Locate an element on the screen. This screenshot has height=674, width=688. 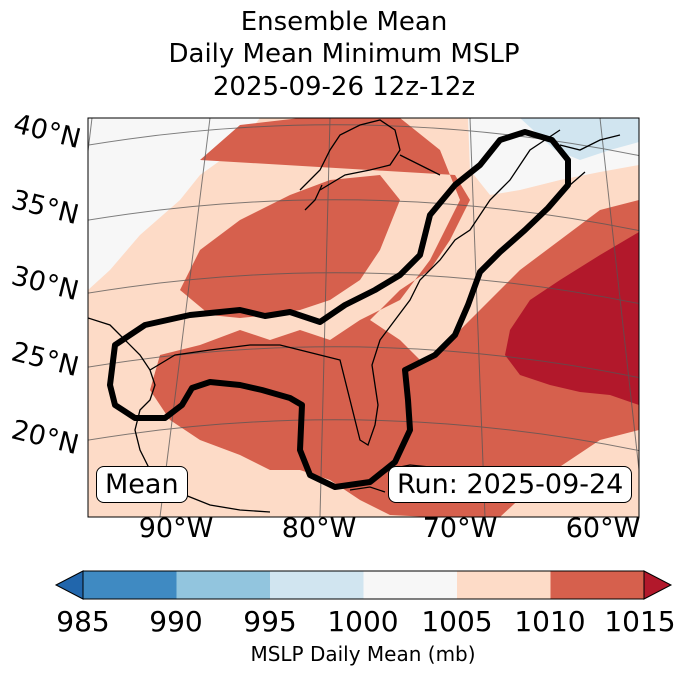
mean-label: Mean is located at coordinates (142, 484).